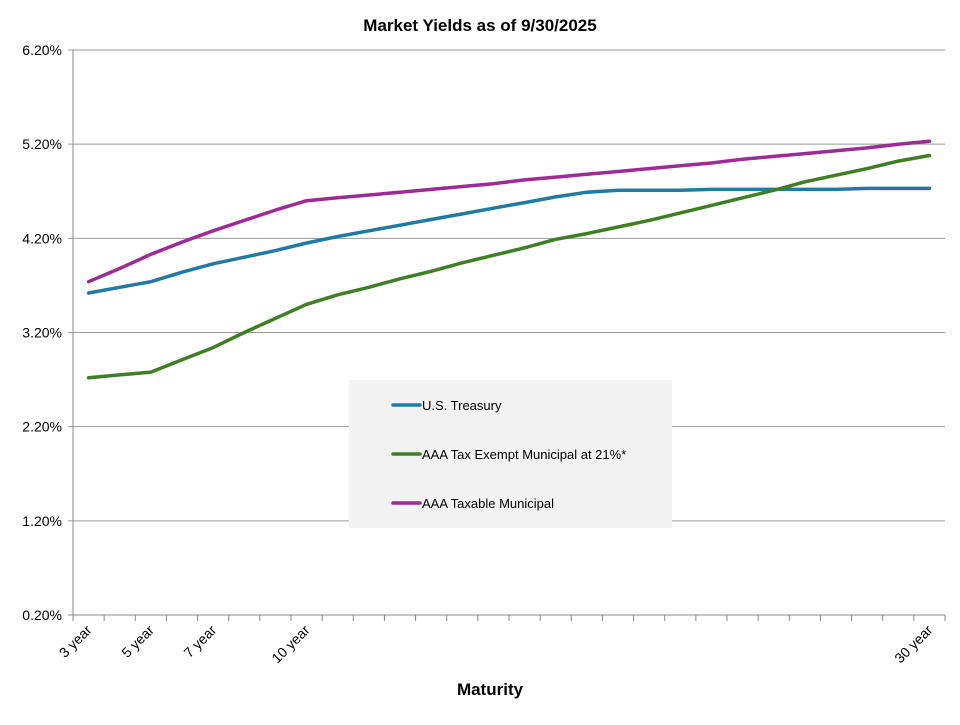  I want to click on y-tick-label: 0.20%, so click(42, 615).